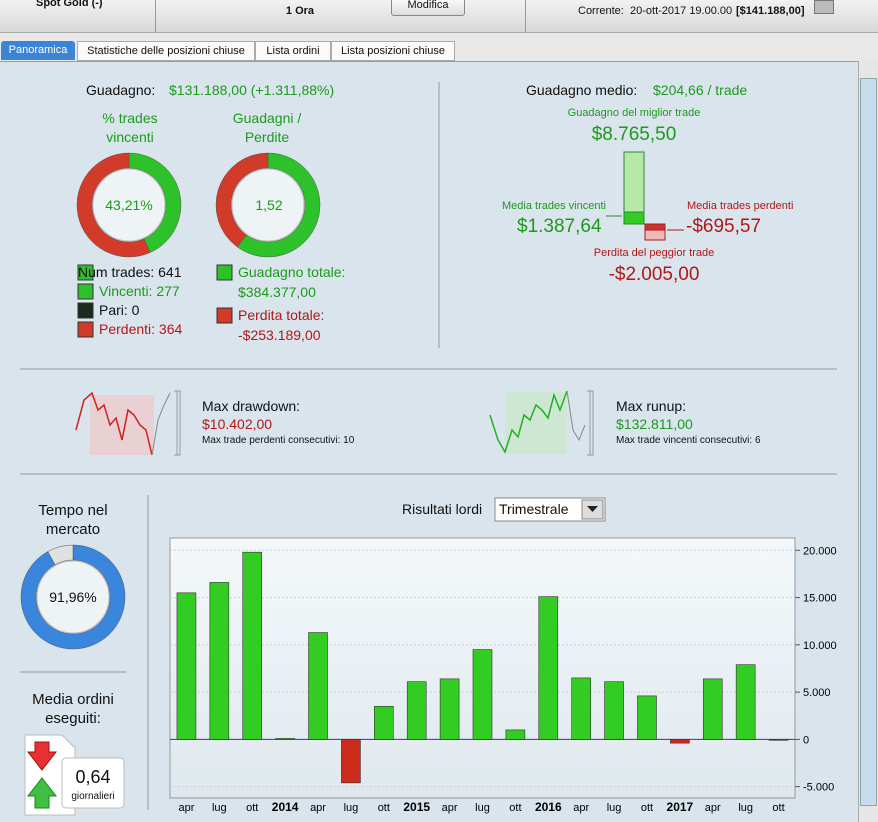 This screenshot has height=822, width=878. Describe the element at coordinates (155, 16) in the screenshot. I see `separator` at that location.